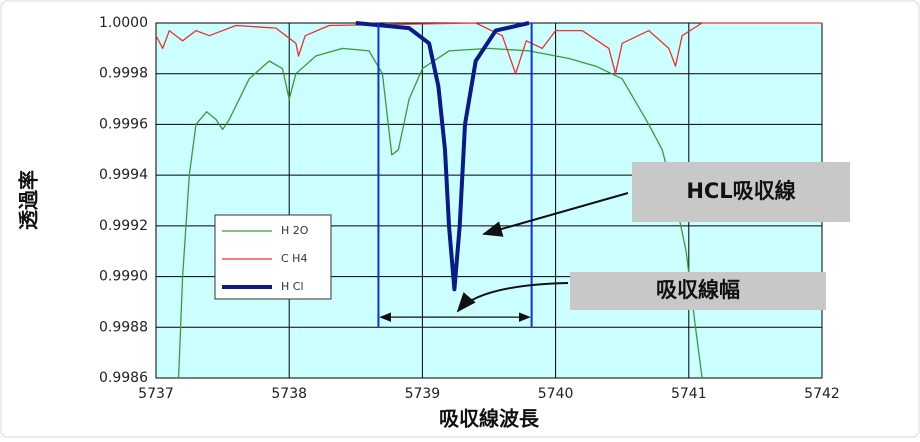 Image resolution: width=920 pixels, height=442 pixels. What do you see at coordinates (123, 74) in the screenshot?
I see `y-tick-label: 0.9998` at bounding box center [123, 74].